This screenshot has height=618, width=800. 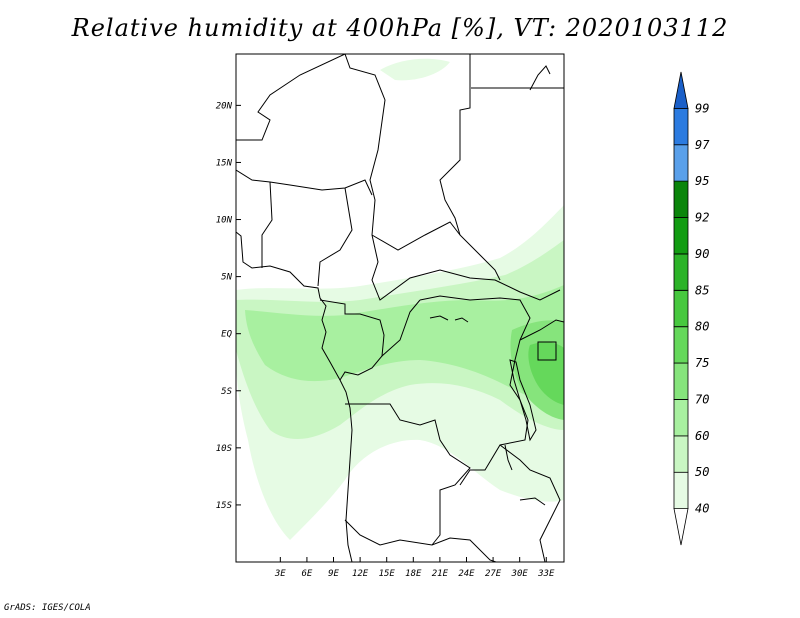 What do you see at coordinates (702, 218) in the screenshot?
I see `colorbar-label: 92` at bounding box center [702, 218].